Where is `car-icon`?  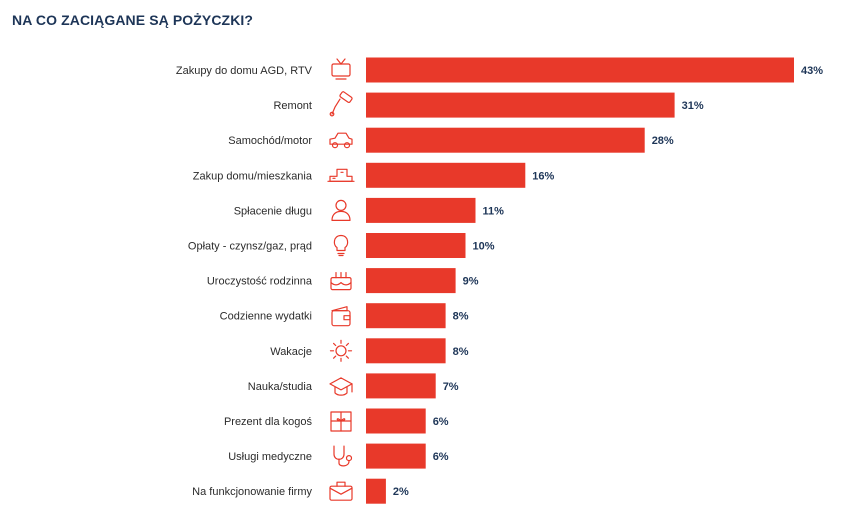 car-icon is located at coordinates (341, 140).